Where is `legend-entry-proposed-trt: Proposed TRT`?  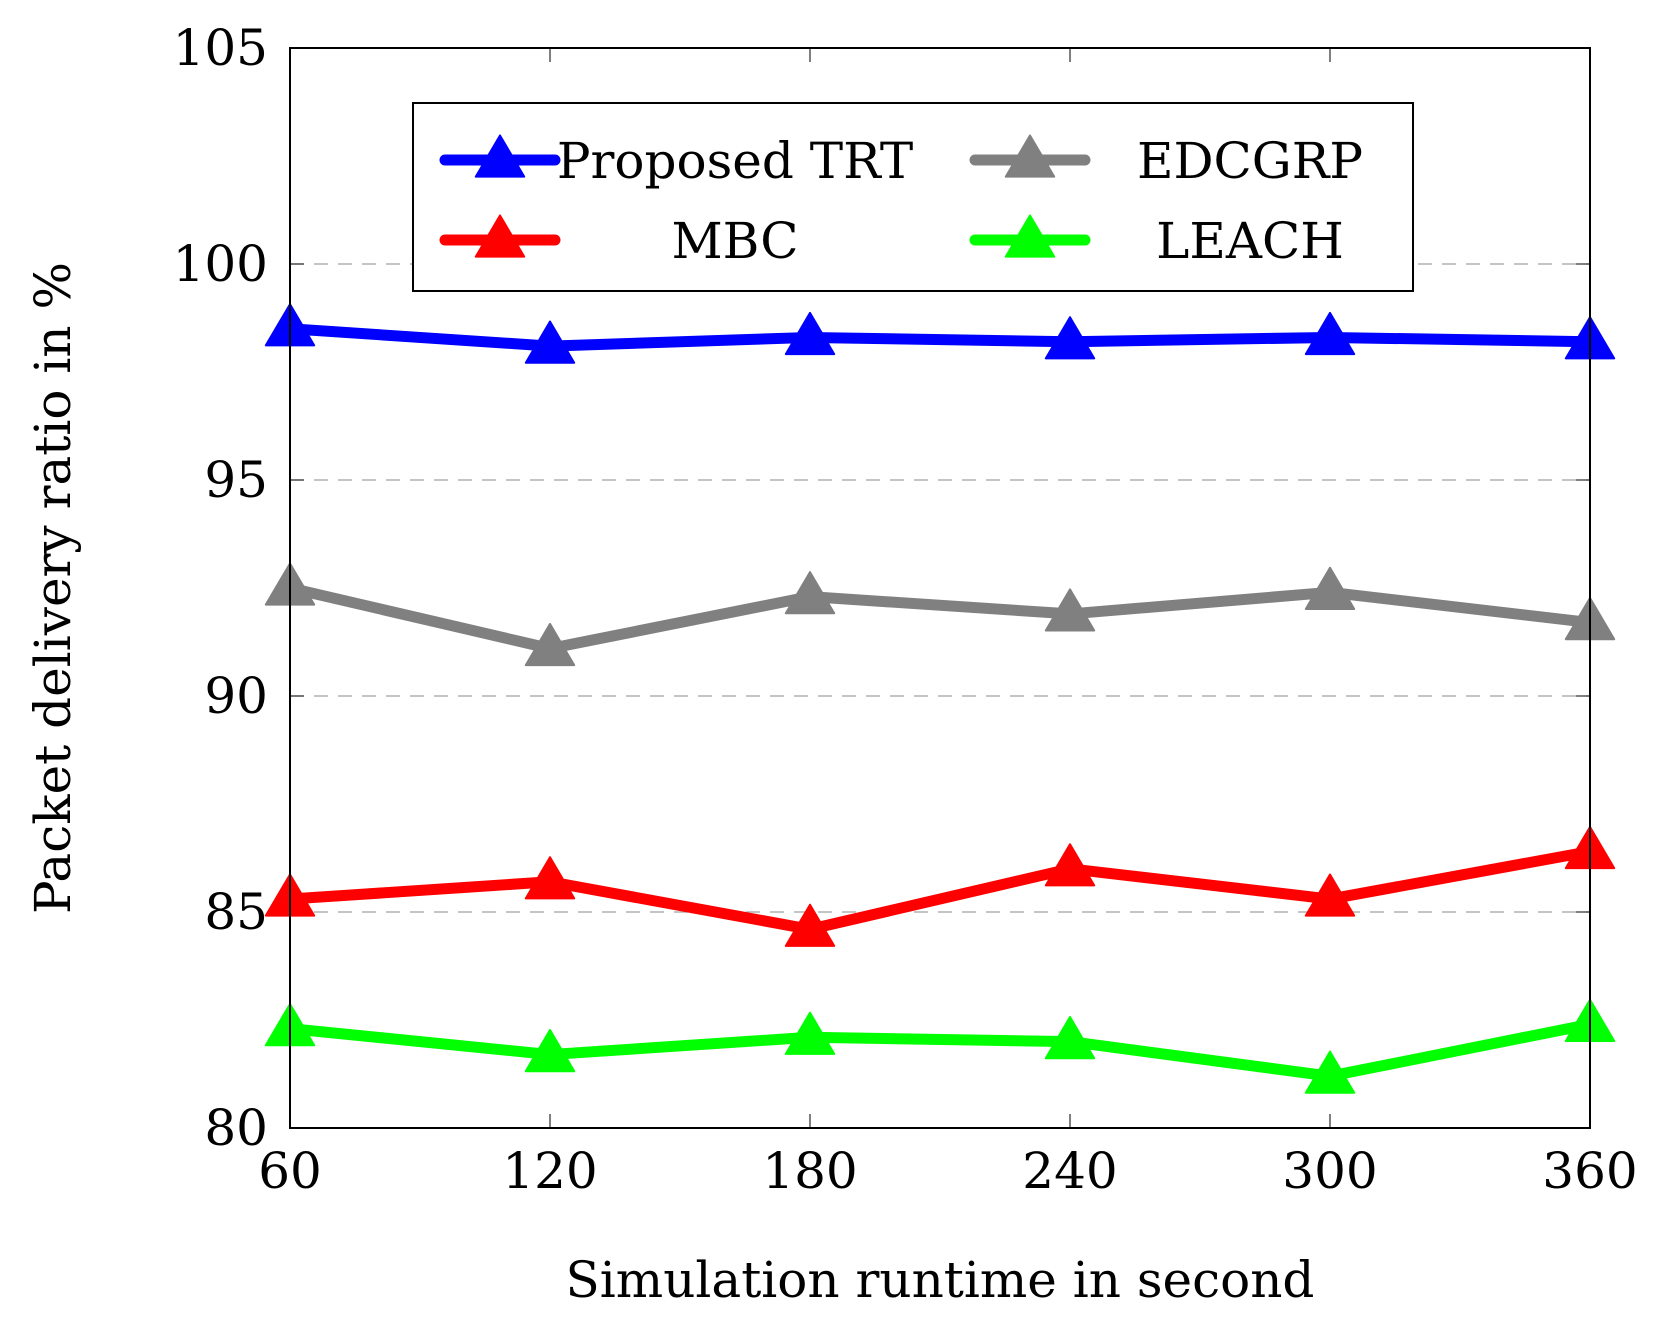
legend-entry-proposed-trt: Proposed TRT is located at coordinates (676, 161).